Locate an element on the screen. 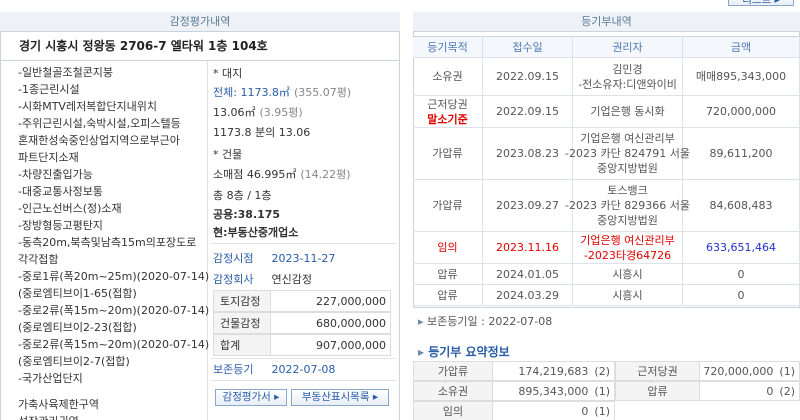 The image size is (800, 420). date: 2022.09.15 is located at coordinates (527, 76).